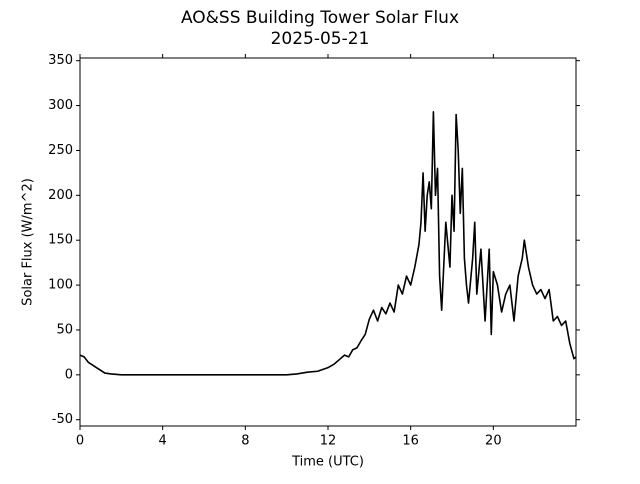  Describe the element at coordinates (60, 285) in the screenshot. I see `y-tick-label: 100` at that location.